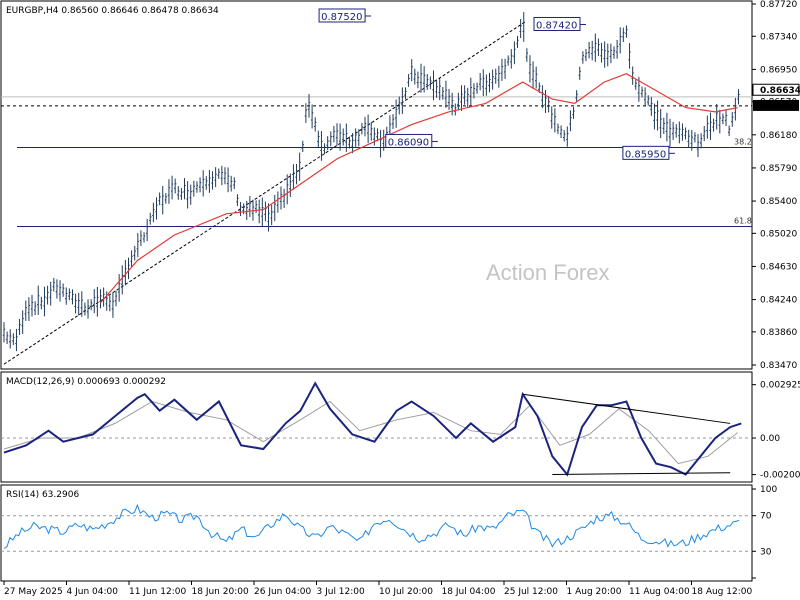  What do you see at coordinates (766, 517) in the screenshot?
I see `rsi-tick-label: 70` at bounding box center [766, 517].